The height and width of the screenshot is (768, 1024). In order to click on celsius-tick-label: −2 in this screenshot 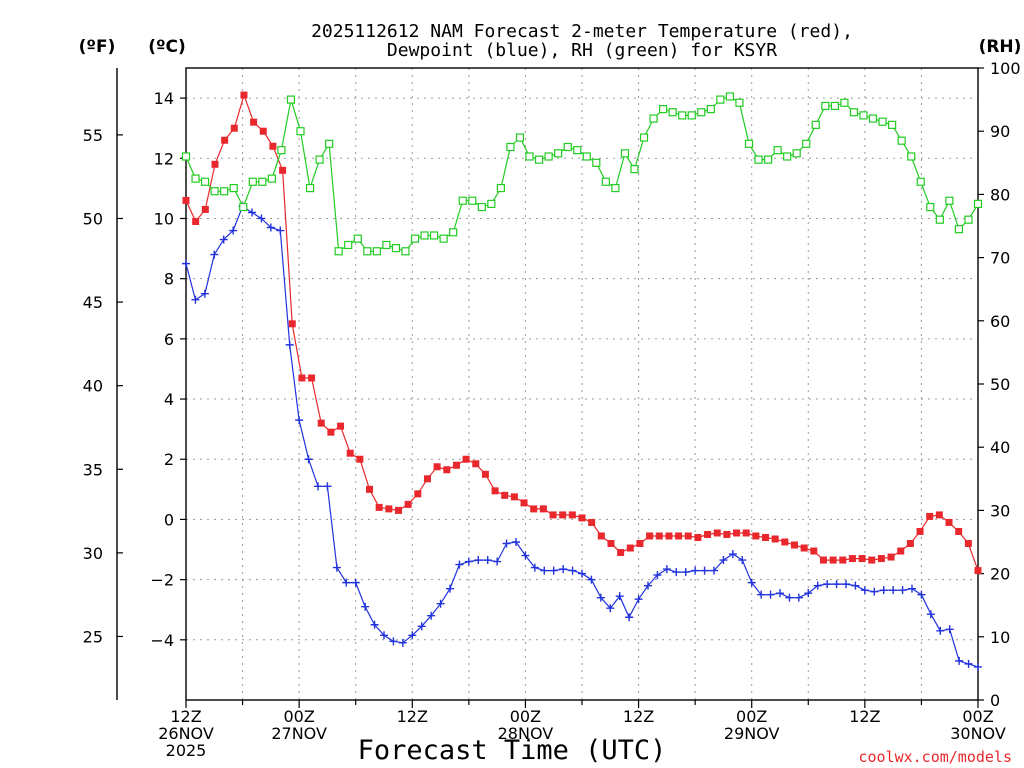, I will do `click(162, 580)`.